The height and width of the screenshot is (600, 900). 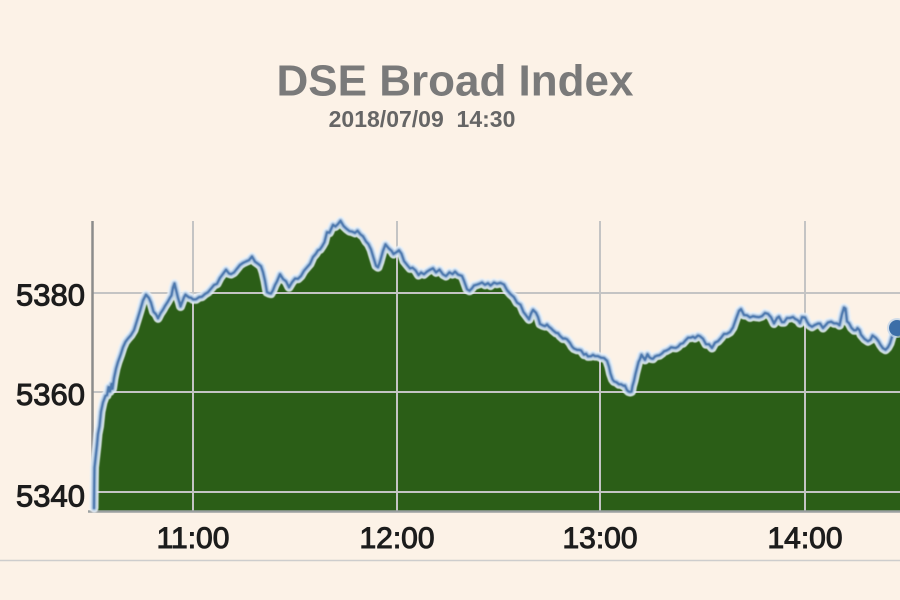 I want to click on svg-text: DSE Broad Index, so click(x=455, y=81).